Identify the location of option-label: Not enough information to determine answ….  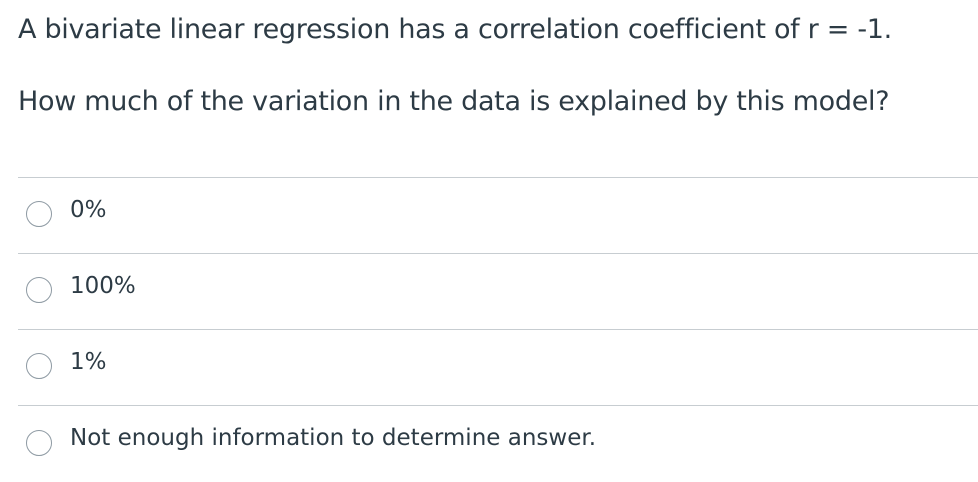
(333, 438).